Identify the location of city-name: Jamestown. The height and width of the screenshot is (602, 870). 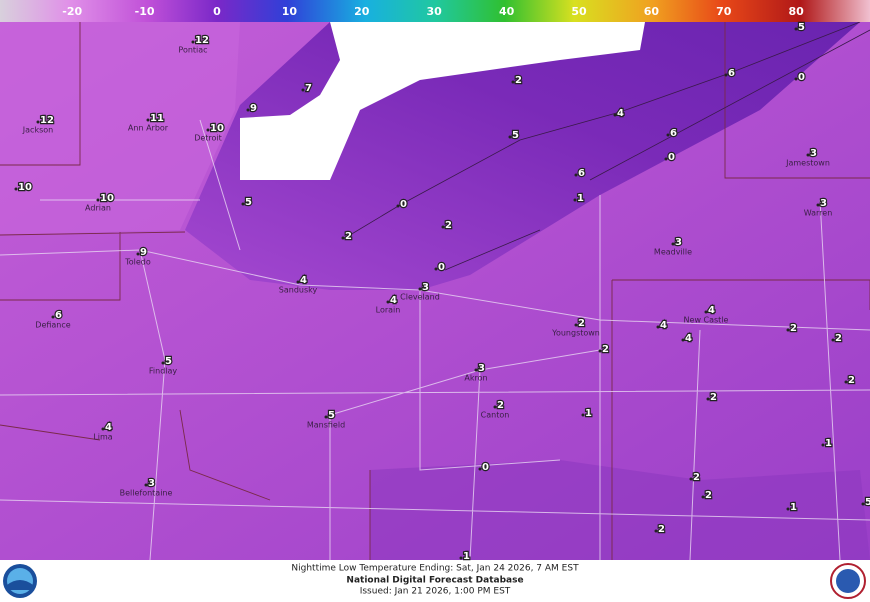
(807, 163).